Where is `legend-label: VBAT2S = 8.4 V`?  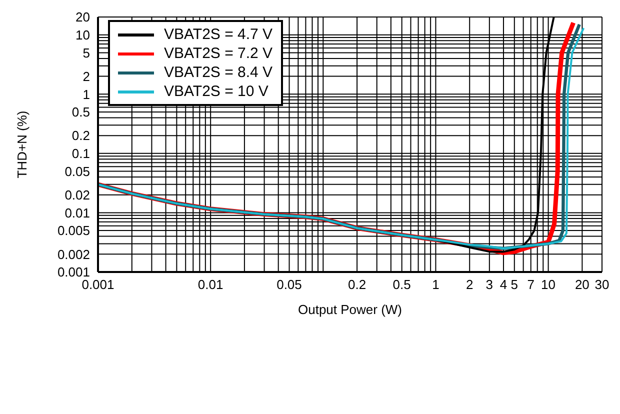 legend-label: VBAT2S = 8.4 V is located at coordinates (218, 72).